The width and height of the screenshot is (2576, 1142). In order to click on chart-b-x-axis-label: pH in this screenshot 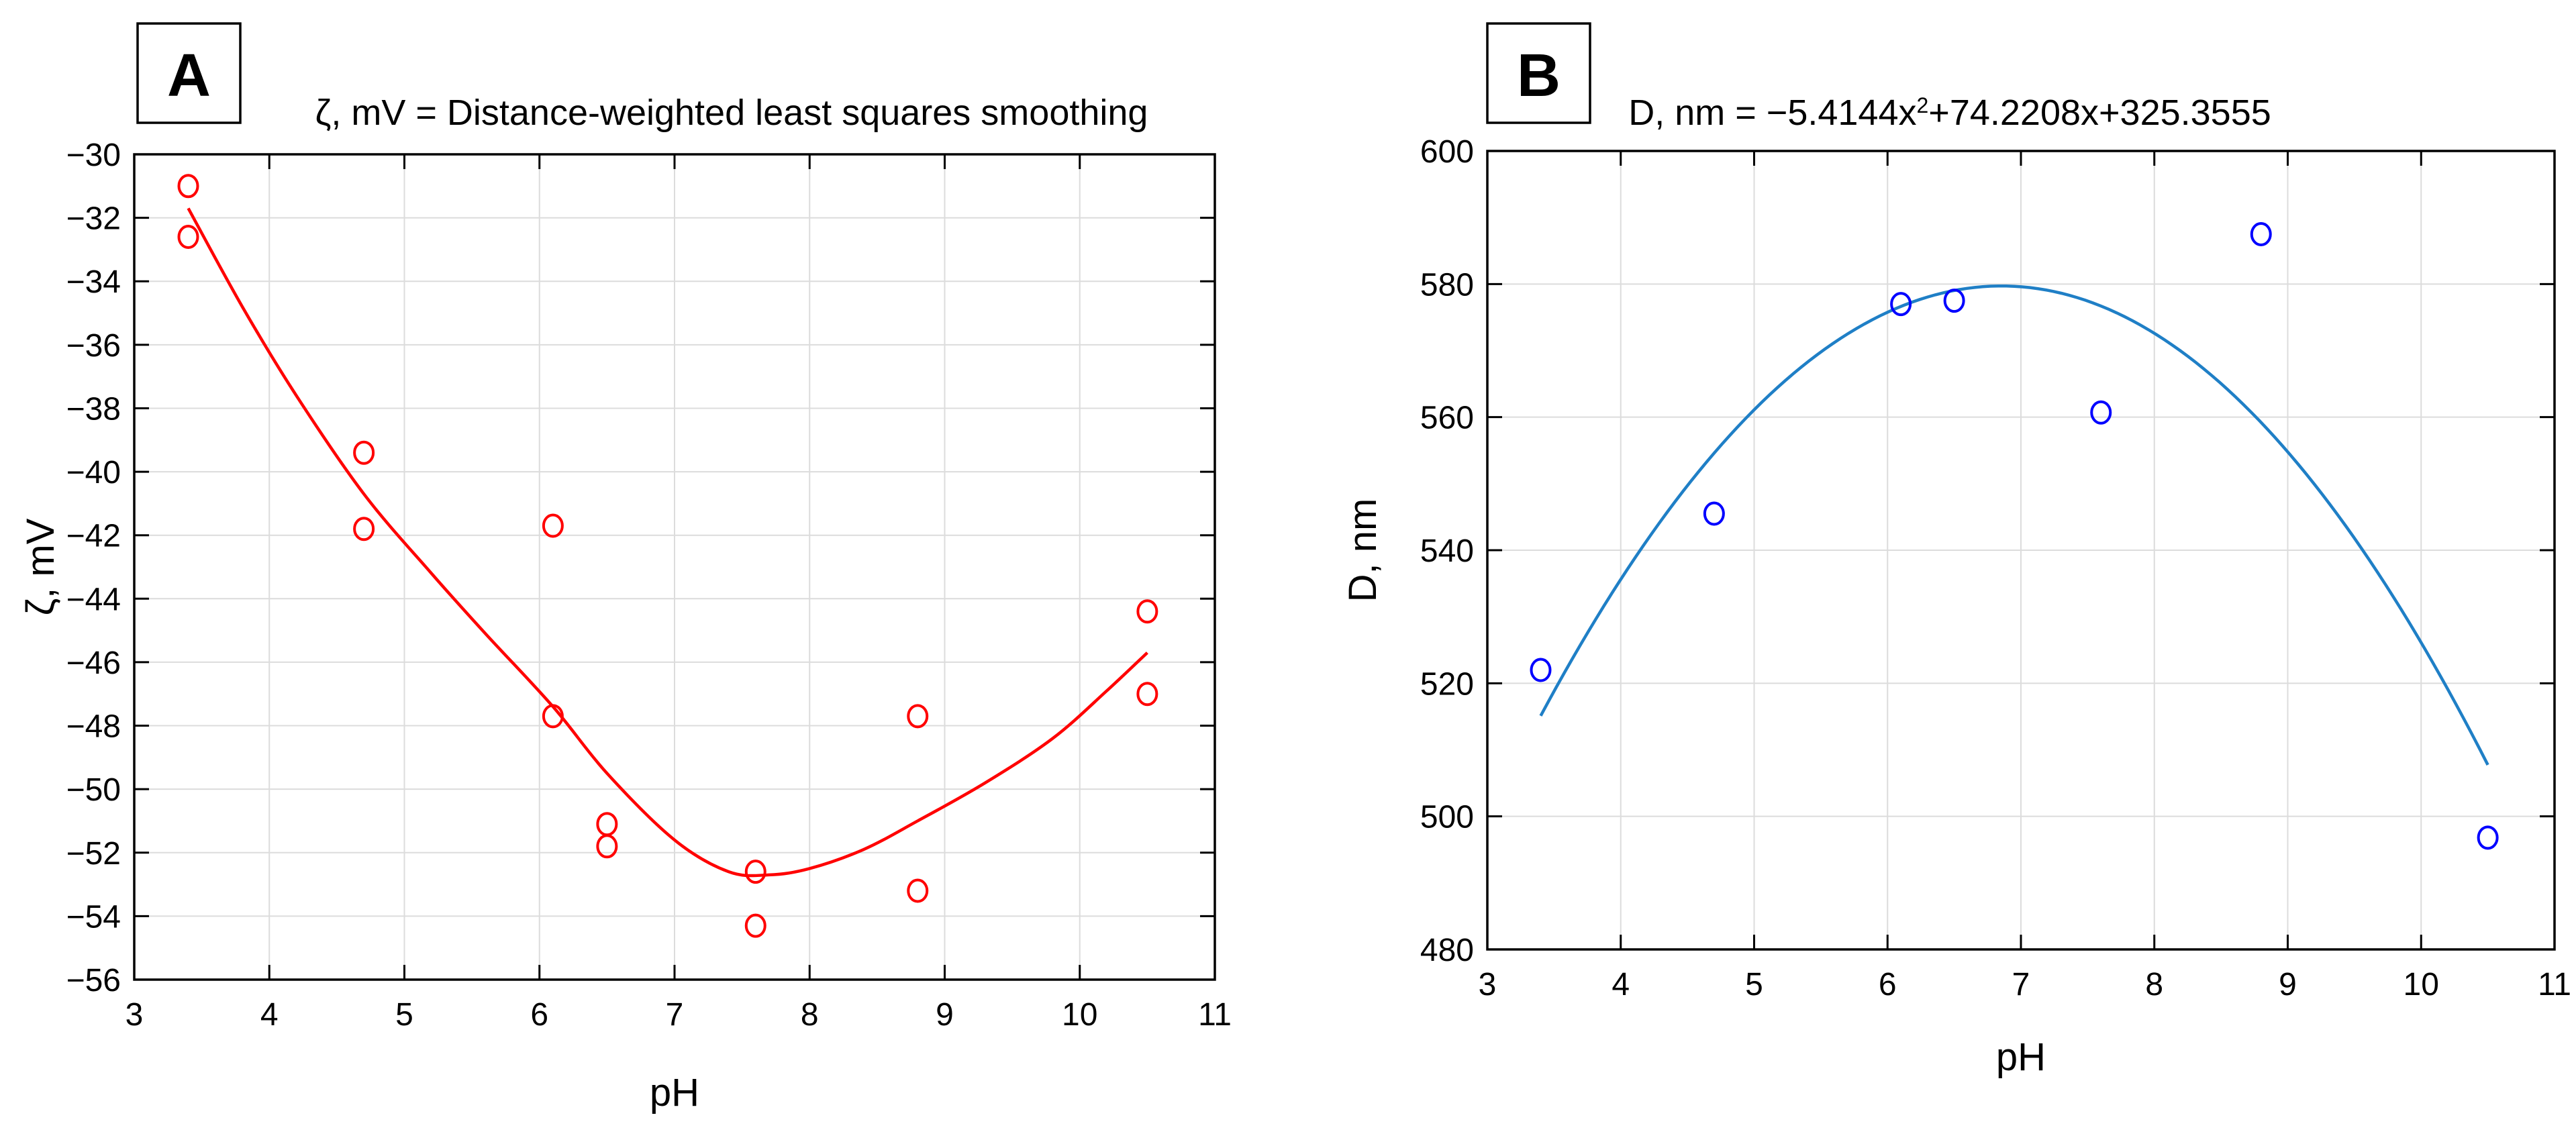, I will do `click(2021, 1057)`.